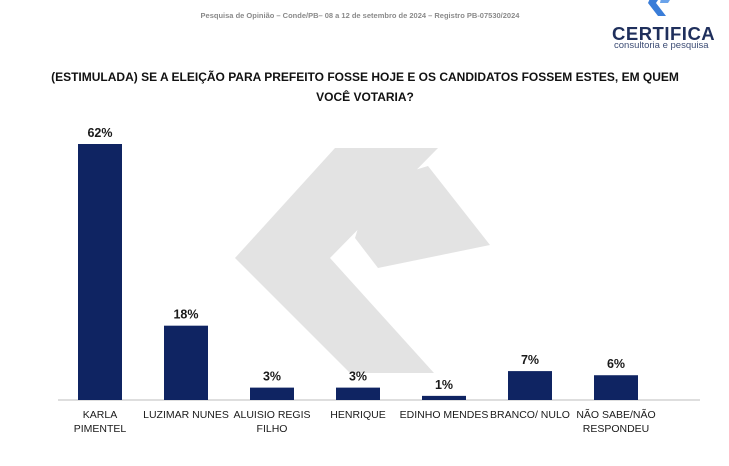  I want to click on category-label-1-0: LUZIMAR NUNES, so click(186, 415).